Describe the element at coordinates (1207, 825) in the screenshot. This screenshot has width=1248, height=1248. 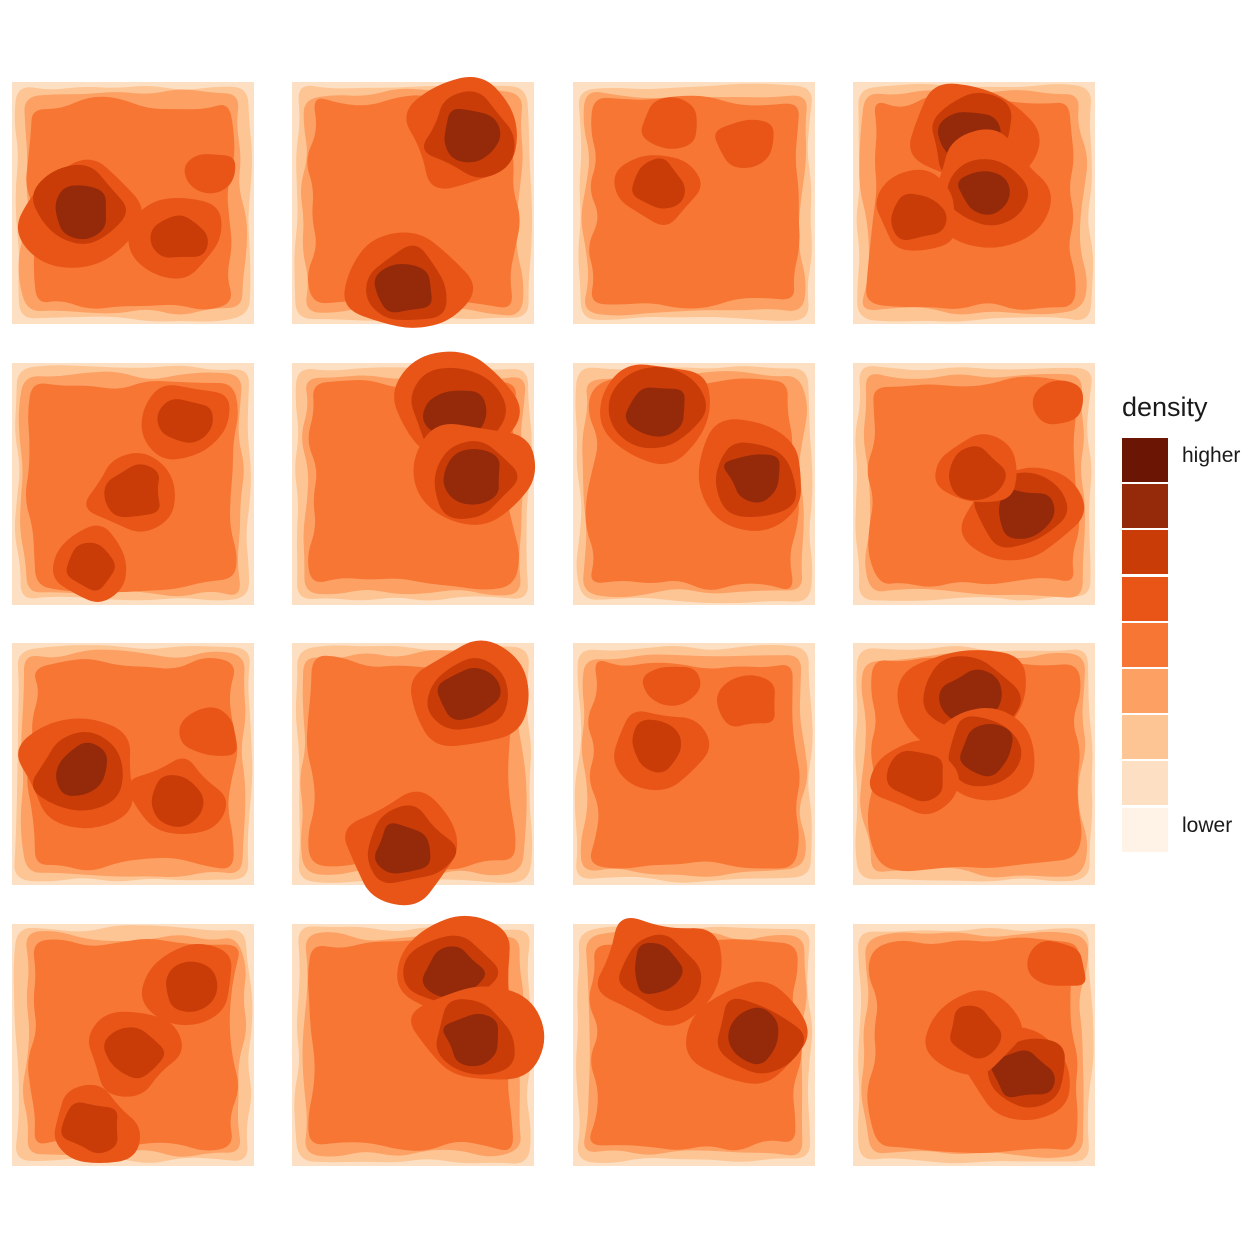
I see `legend-label-lower: lower` at that location.